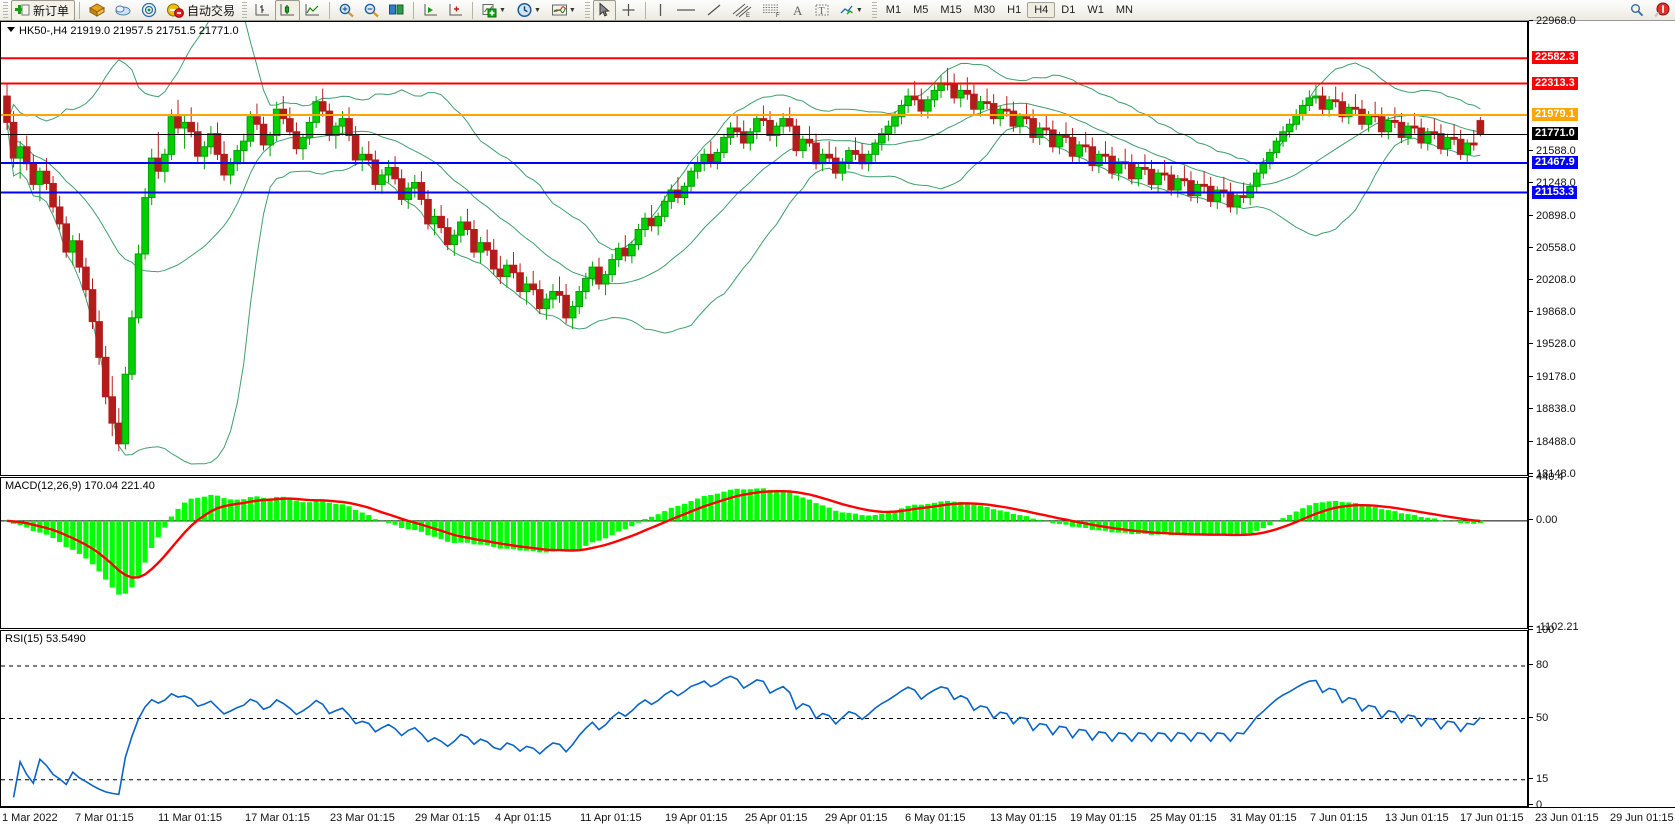 The width and height of the screenshot is (1675, 829). I want to click on symbol-info-label: HK50-,H4 21919.0 21957.5 21751.5 21771.0, so click(123, 31).